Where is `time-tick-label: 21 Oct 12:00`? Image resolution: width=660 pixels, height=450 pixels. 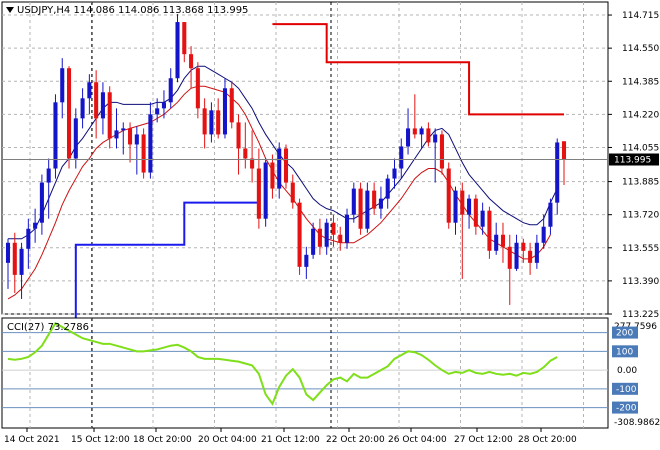 time-tick-label: 21 Oct 12:00 is located at coordinates (290, 440).